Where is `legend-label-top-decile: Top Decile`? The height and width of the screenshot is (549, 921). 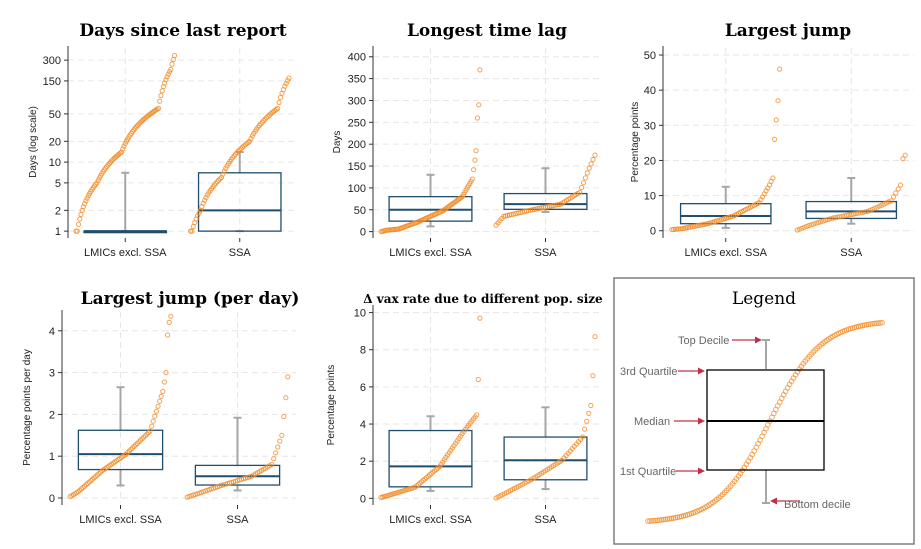 legend-label-top-decile: Top Decile is located at coordinates (703, 341).